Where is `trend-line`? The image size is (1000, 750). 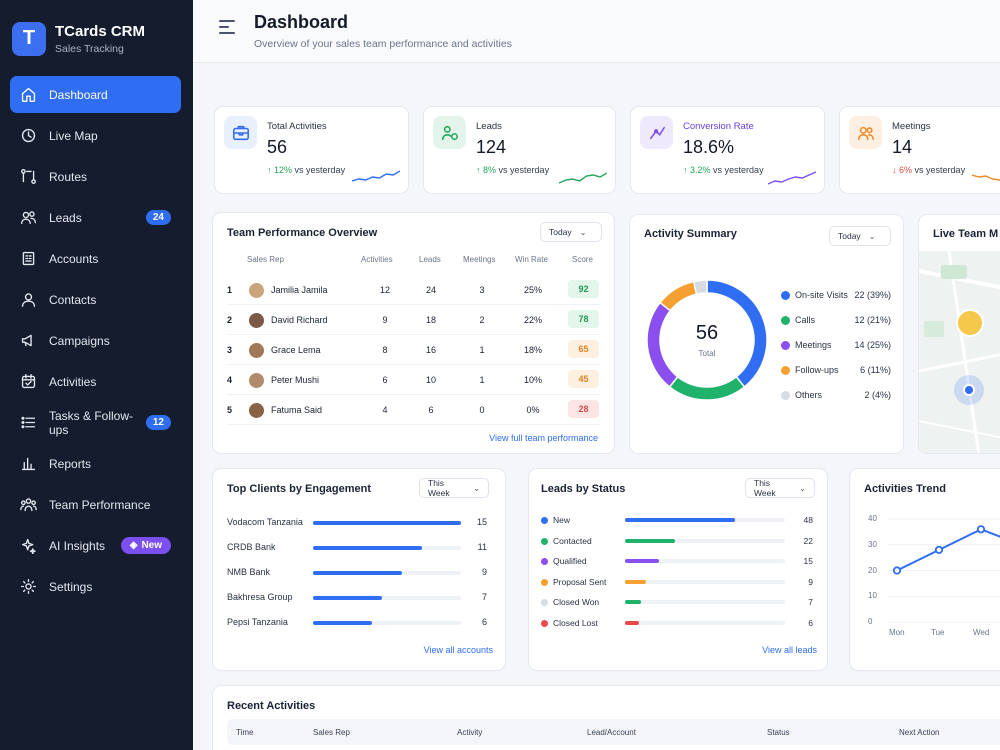 trend-line is located at coordinates (948, 550).